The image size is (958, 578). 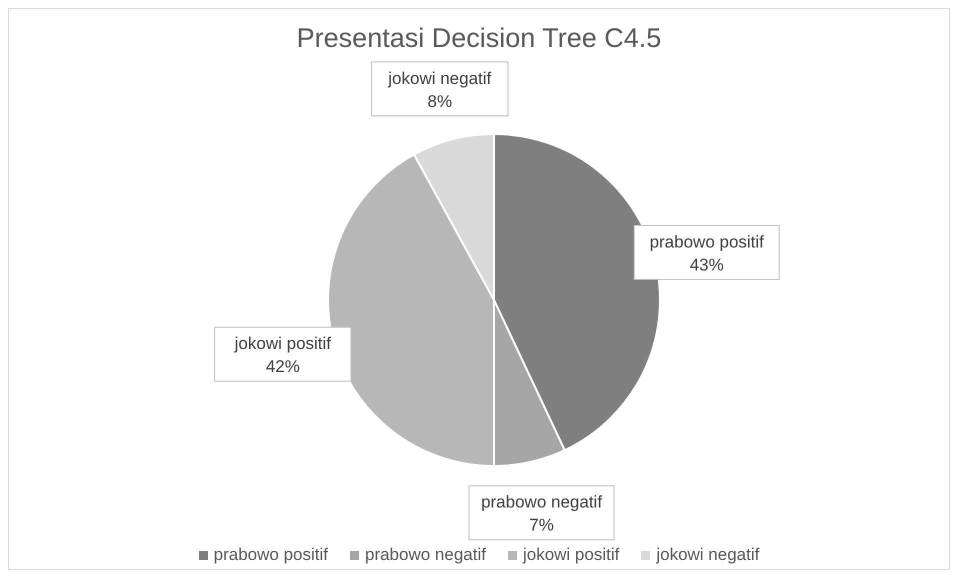 What do you see at coordinates (439, 78) in the screenshot?
I see `slice-label: jokowi negatif` at bounding box center [439, 78].